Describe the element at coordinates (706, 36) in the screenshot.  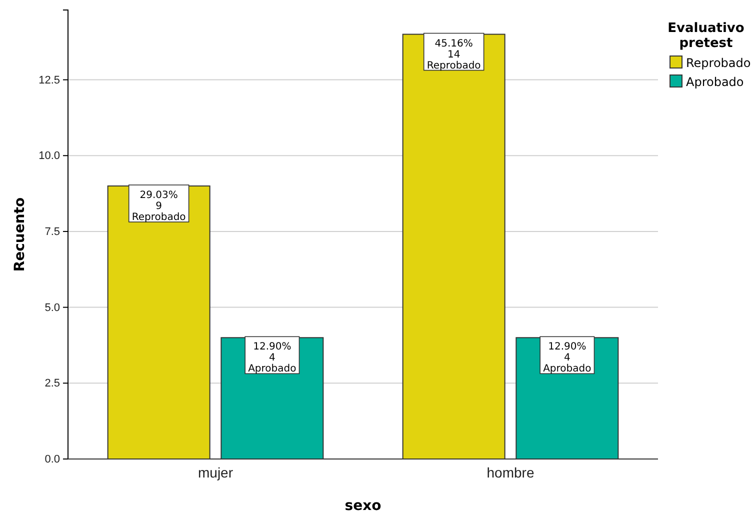
I see `legend-title: Evaluativo pretest` at that location.